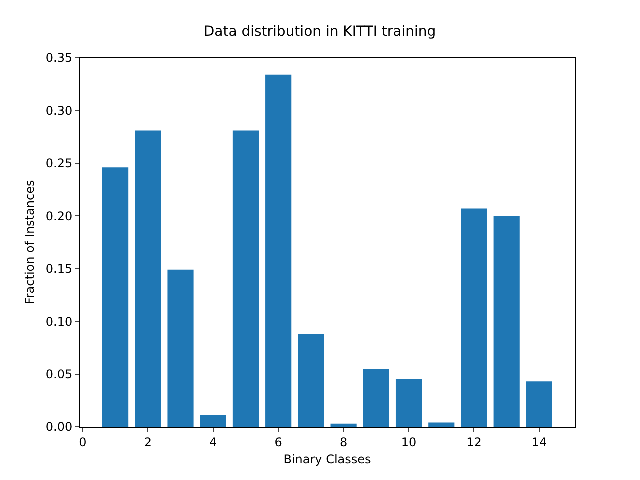 This screenshot has height=480, width=640. Describe the element at coordinates (59, 111) in the screenshot. I see `y-tick-label: 0.30` at that location.